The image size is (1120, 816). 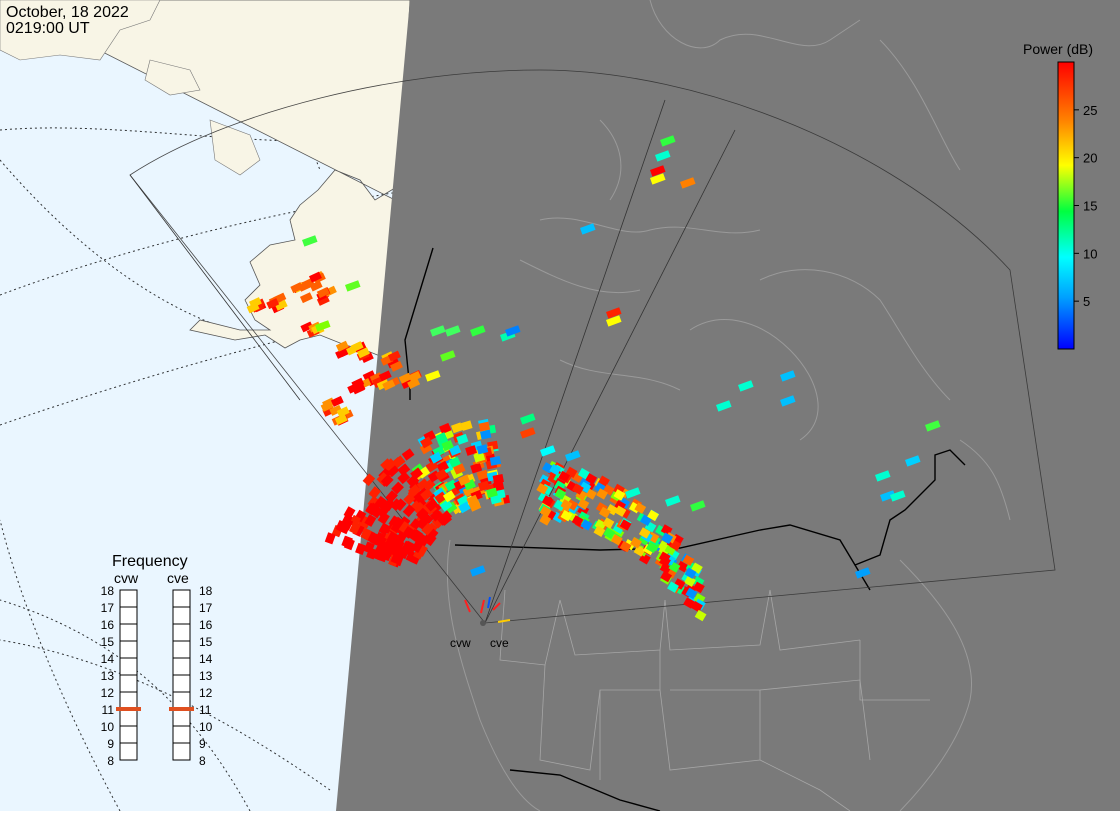 What do you see at coordinates (206, 608) in the screenshot?
I see `frequency-label-right: 17` at bounding box center [206, 608].